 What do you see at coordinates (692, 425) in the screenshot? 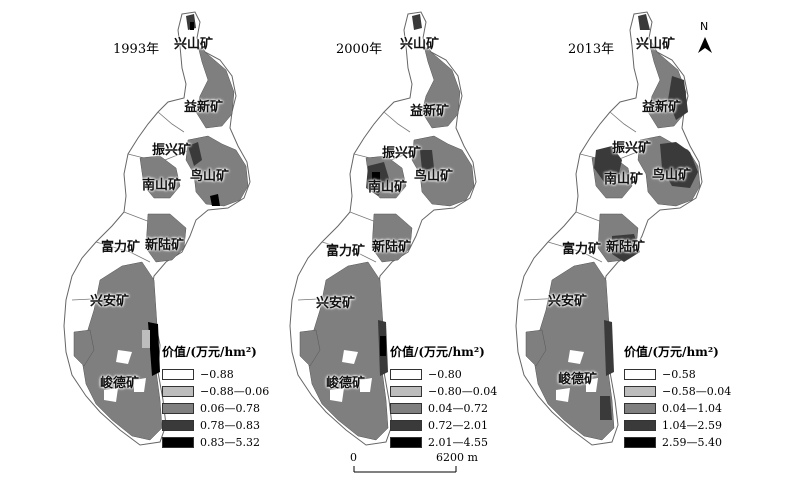
I see `legend-label: 1.04—2.59` at bounding box center [692, 425].